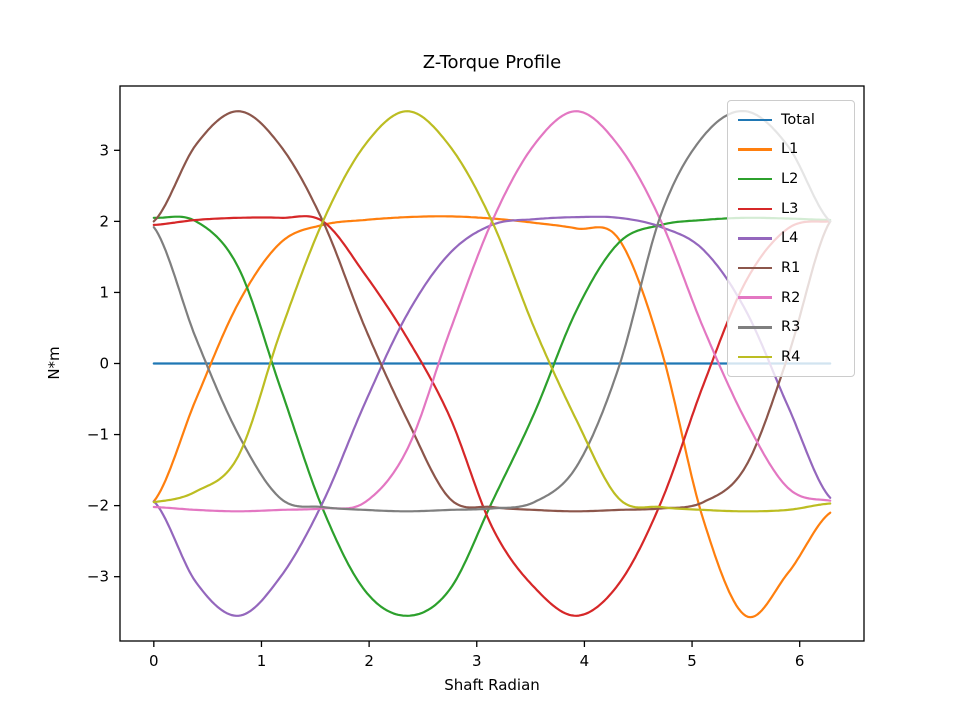  Describe the element at coordinates (692, 661) in the screenshot. I see `x-tick-label: 5` at that location.